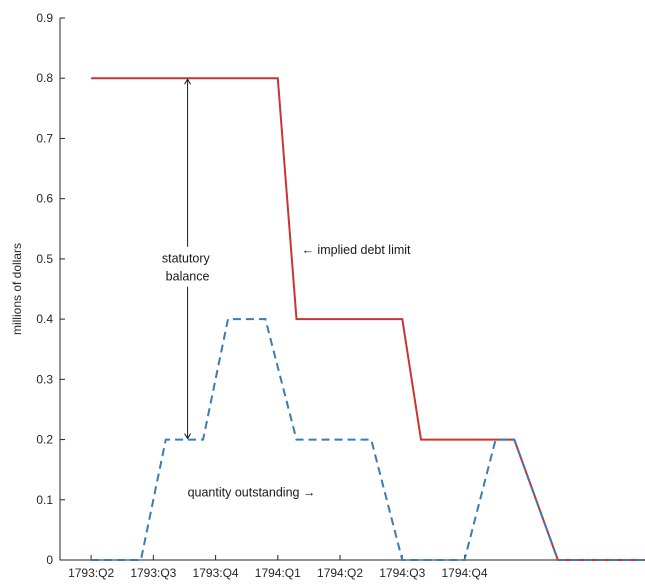  What do you see at coordinates (44, 78) in the screenshot?
I see `y-tick-label: 0.8` at bounding box center [44, 78].